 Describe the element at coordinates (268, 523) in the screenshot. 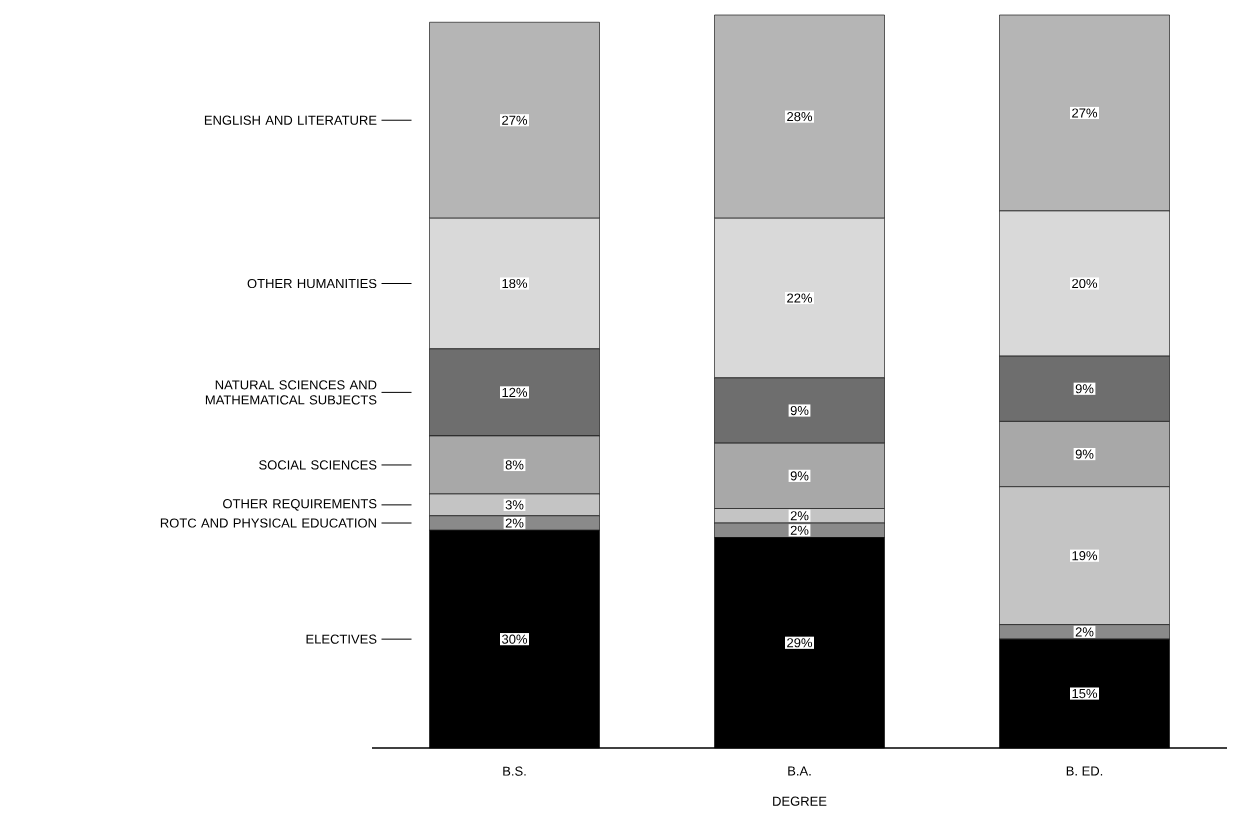

I see `legend-label: ROTC AND PHYSICAL EDUCATION` at that location.